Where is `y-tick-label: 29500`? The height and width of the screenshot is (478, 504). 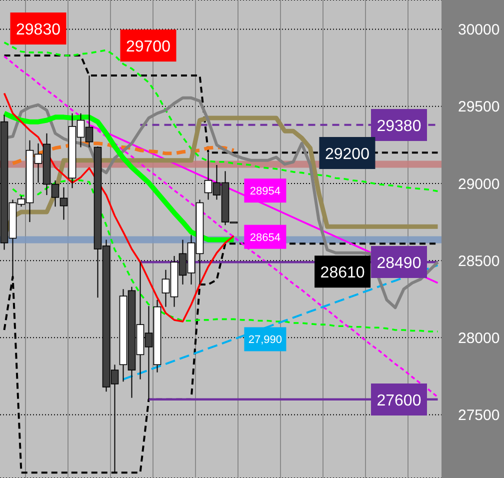
y-tick-label: 29500 is located at coordinates (479, 107).